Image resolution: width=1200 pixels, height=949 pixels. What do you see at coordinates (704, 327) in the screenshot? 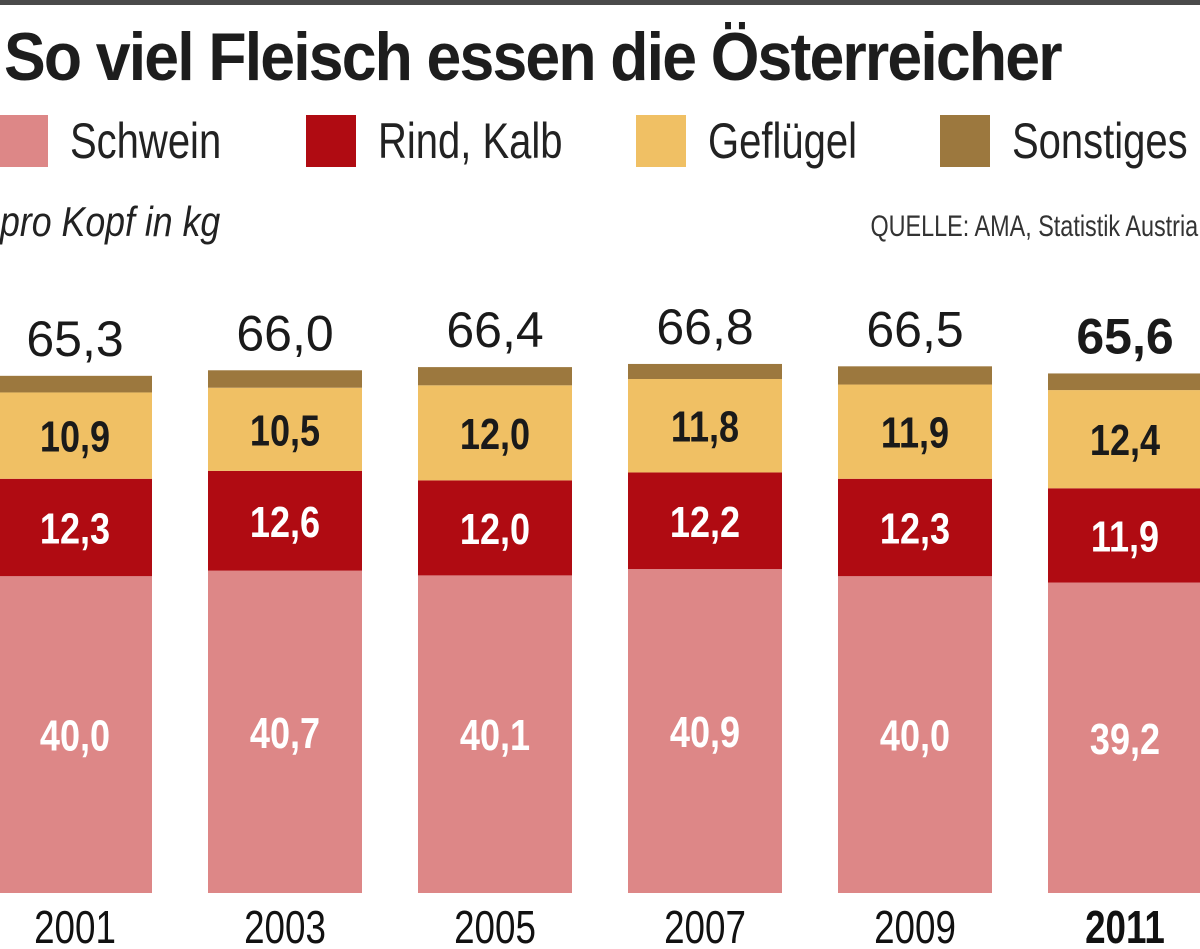
I see `total-label-2007: 66,8` at bounding box center [704, 327].